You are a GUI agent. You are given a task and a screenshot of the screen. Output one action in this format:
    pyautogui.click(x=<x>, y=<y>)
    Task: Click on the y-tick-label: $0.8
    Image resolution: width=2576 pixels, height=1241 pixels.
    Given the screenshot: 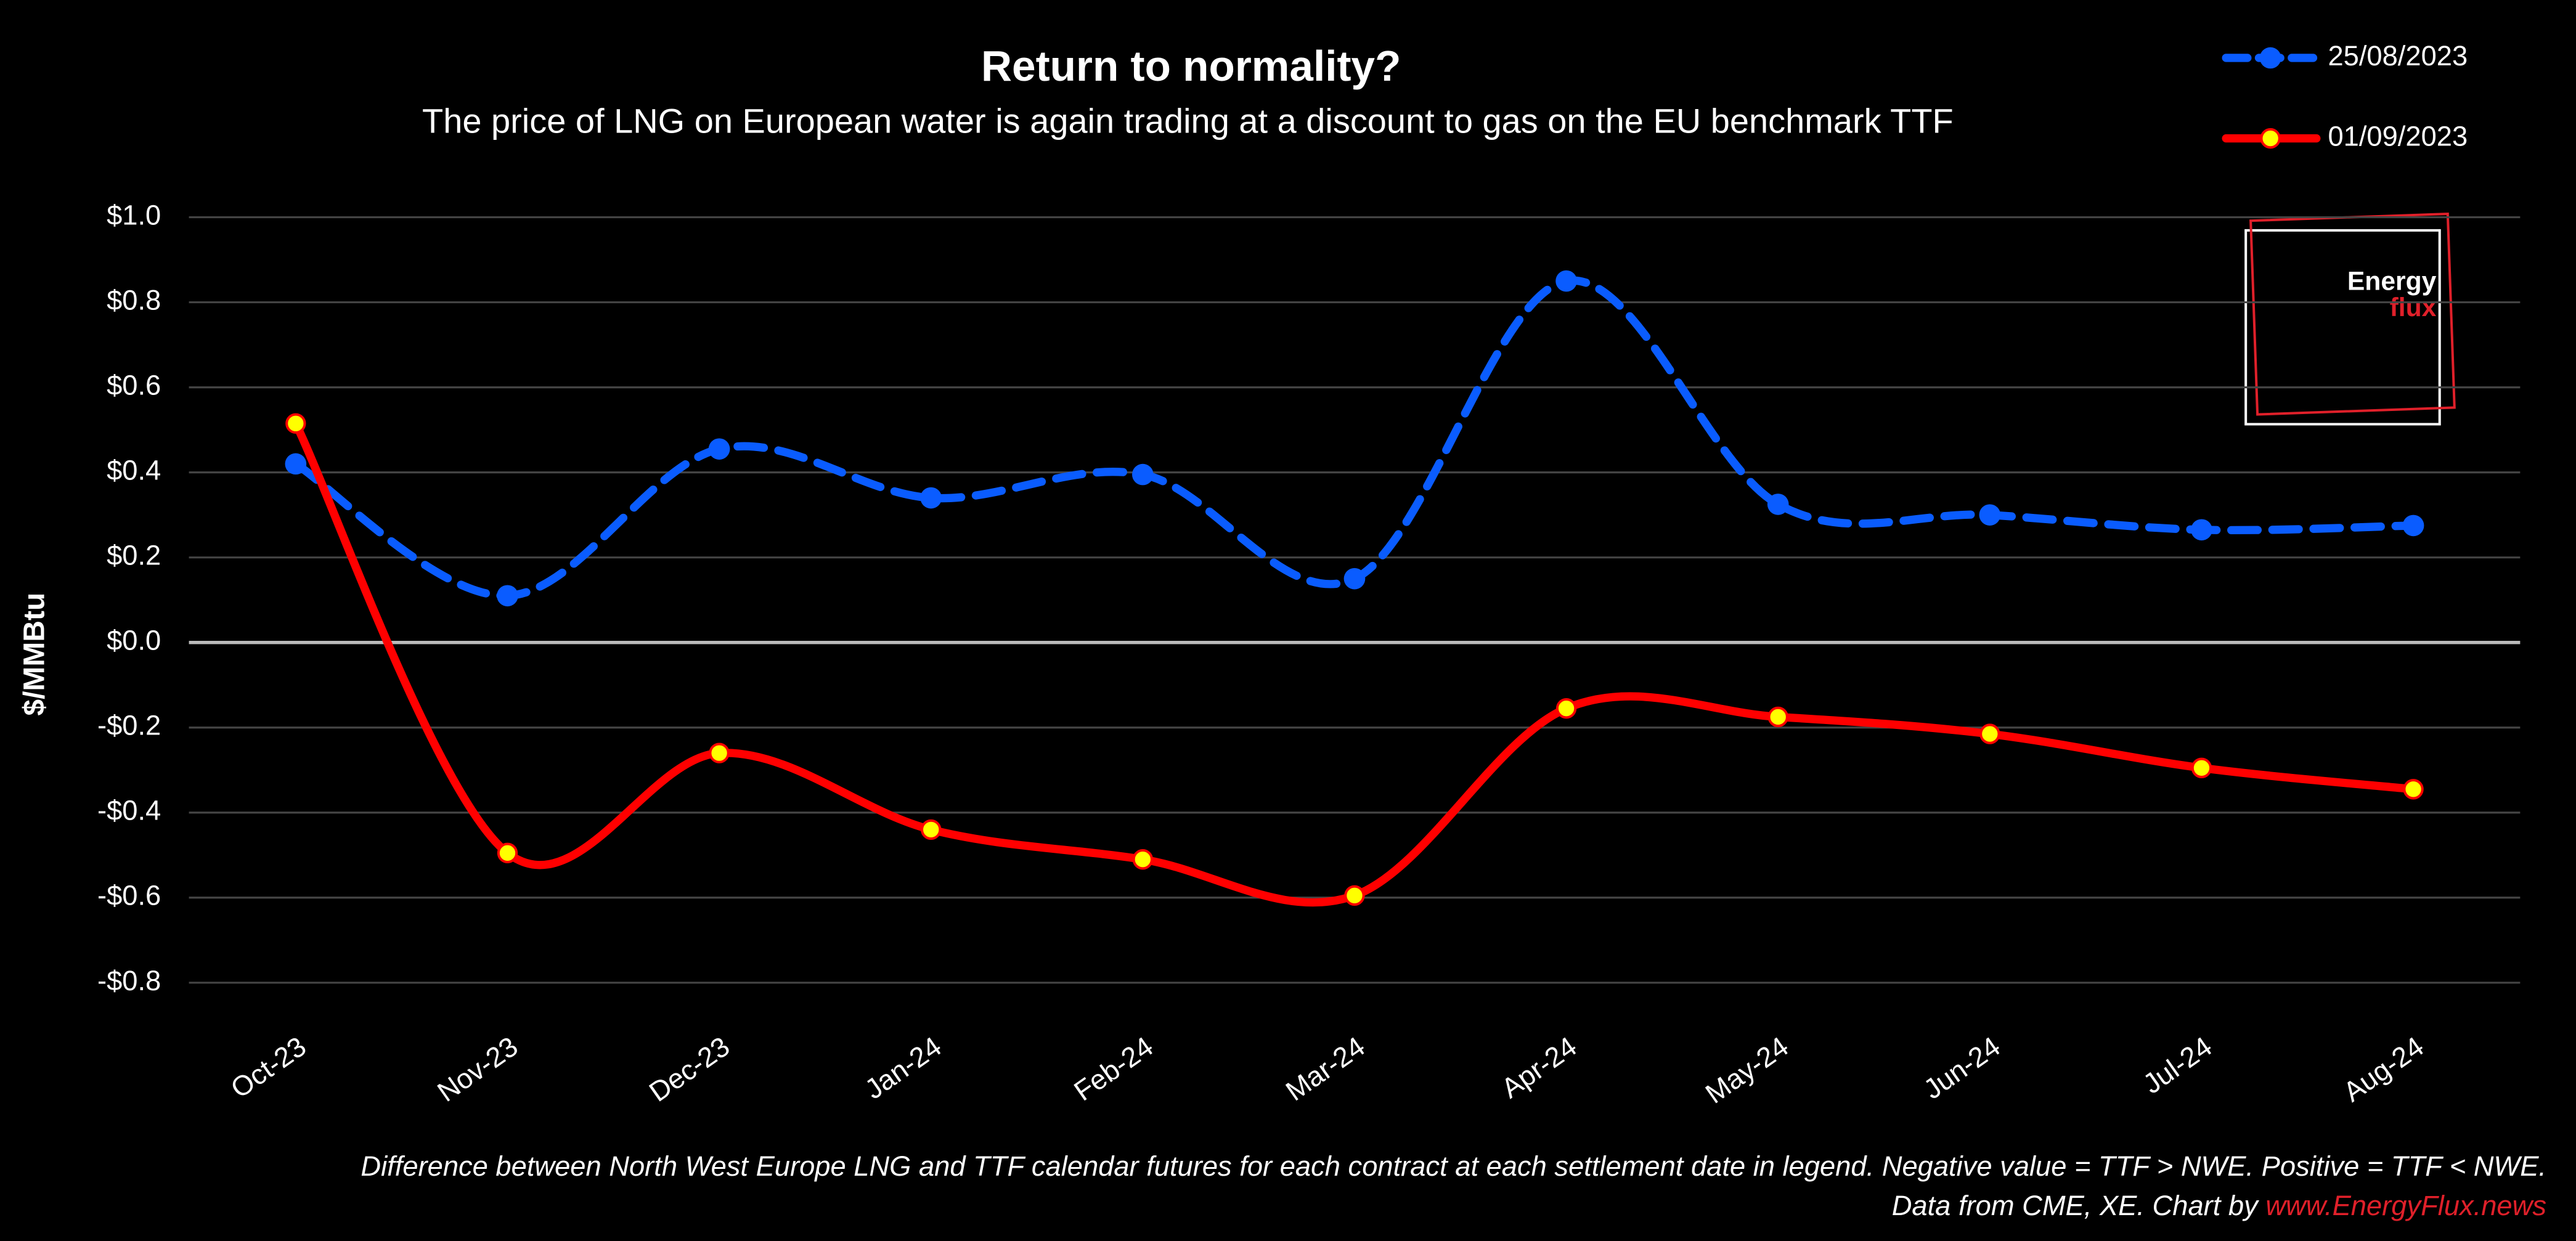 What is the action you would take?
    pyautogui.click(x=134, y=300)
    